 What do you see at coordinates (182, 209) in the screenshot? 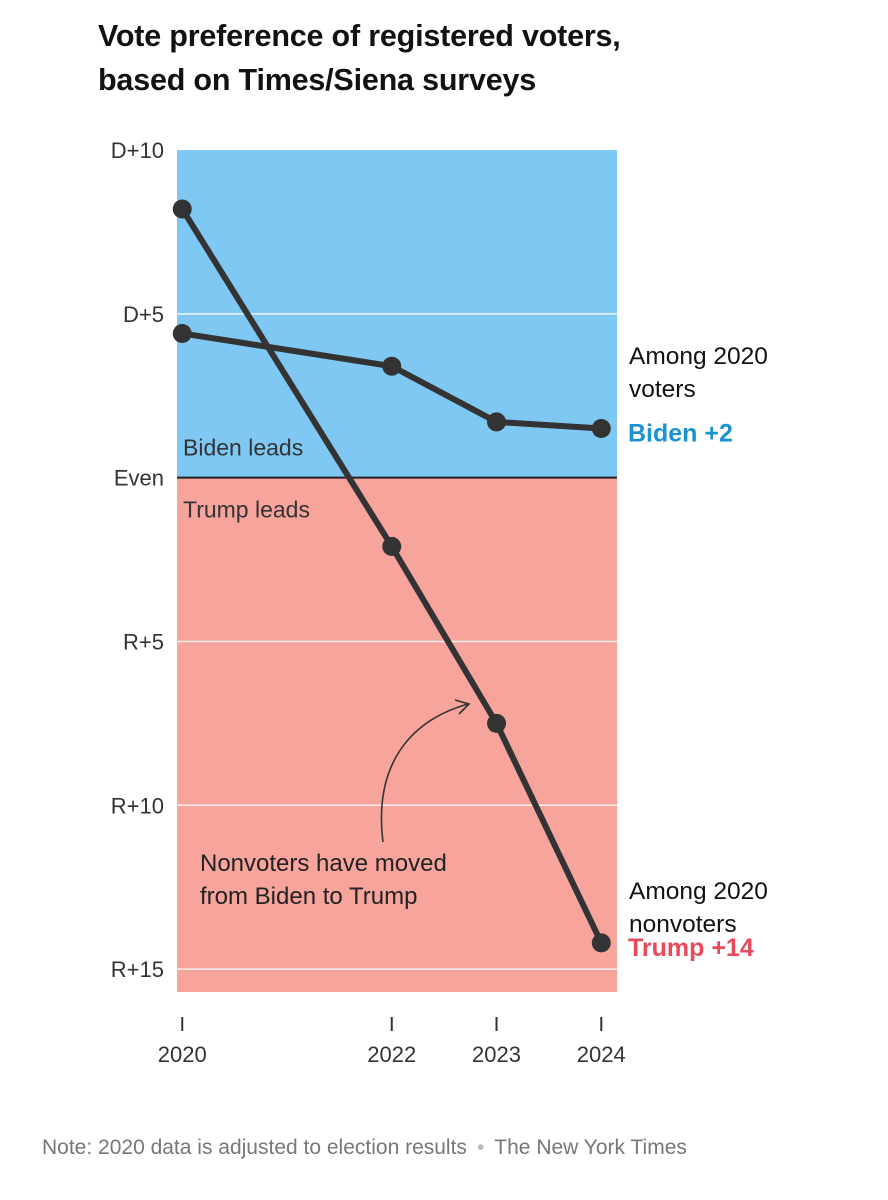
I see `data-point-1-2020` at bounding box center [182, 209].